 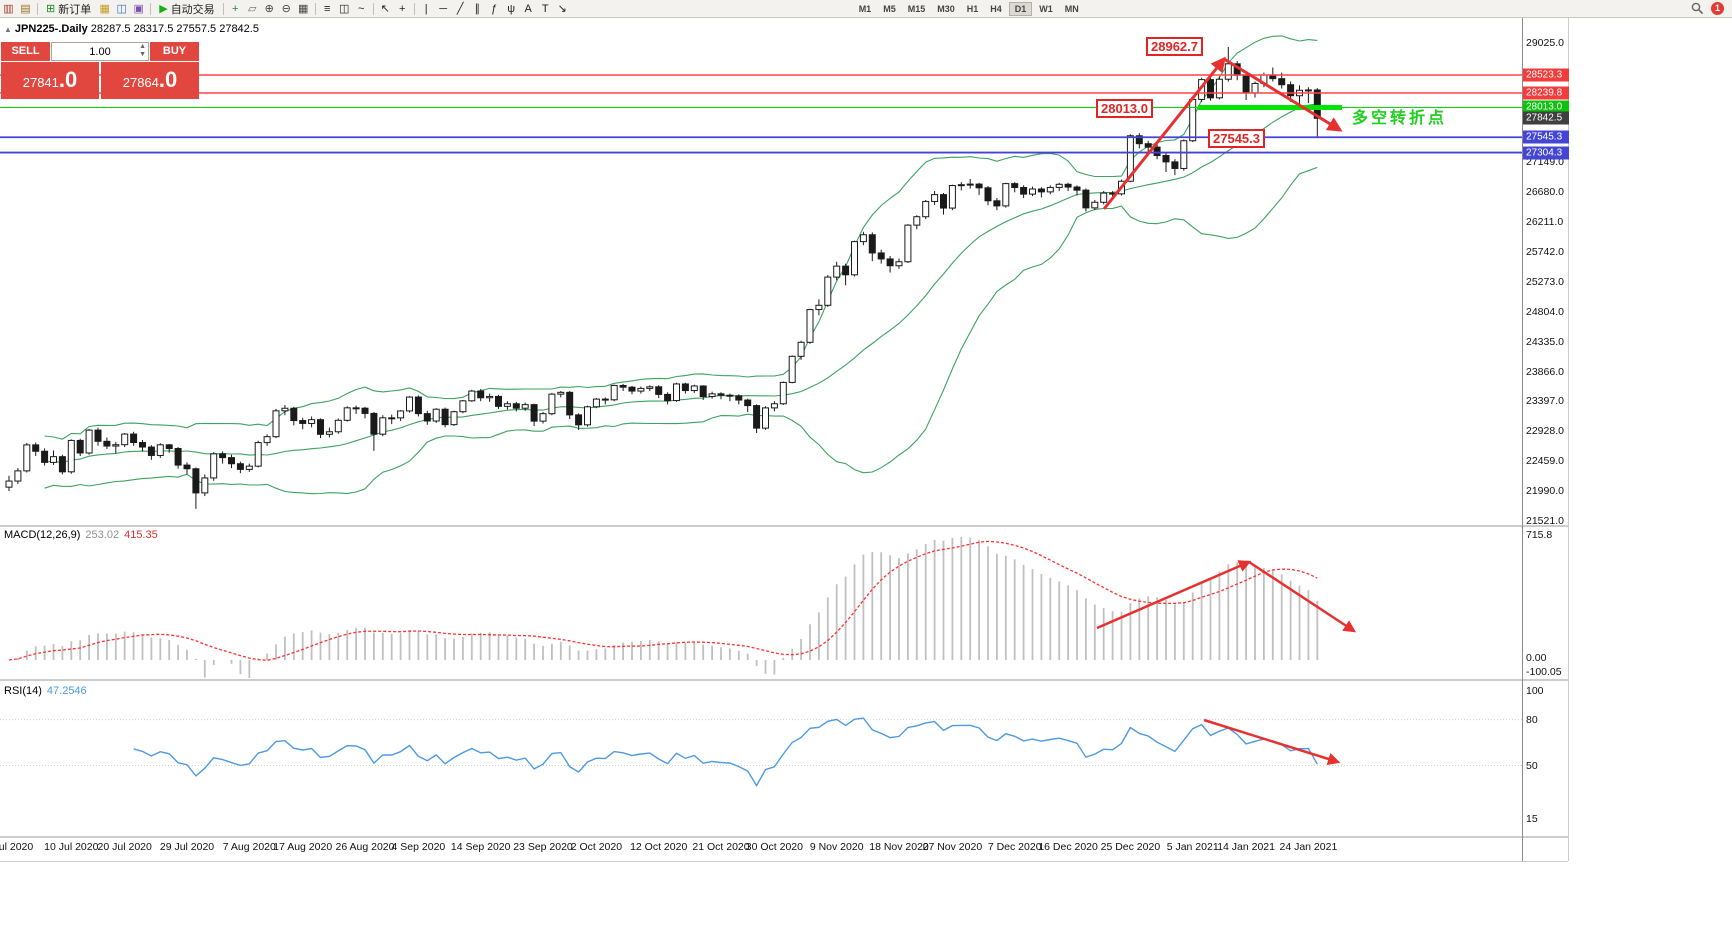 What do you see at coordinates (40, 82) in the screenshot?
I see `sell-price-main: 27841` at bounding box center [40, 82].